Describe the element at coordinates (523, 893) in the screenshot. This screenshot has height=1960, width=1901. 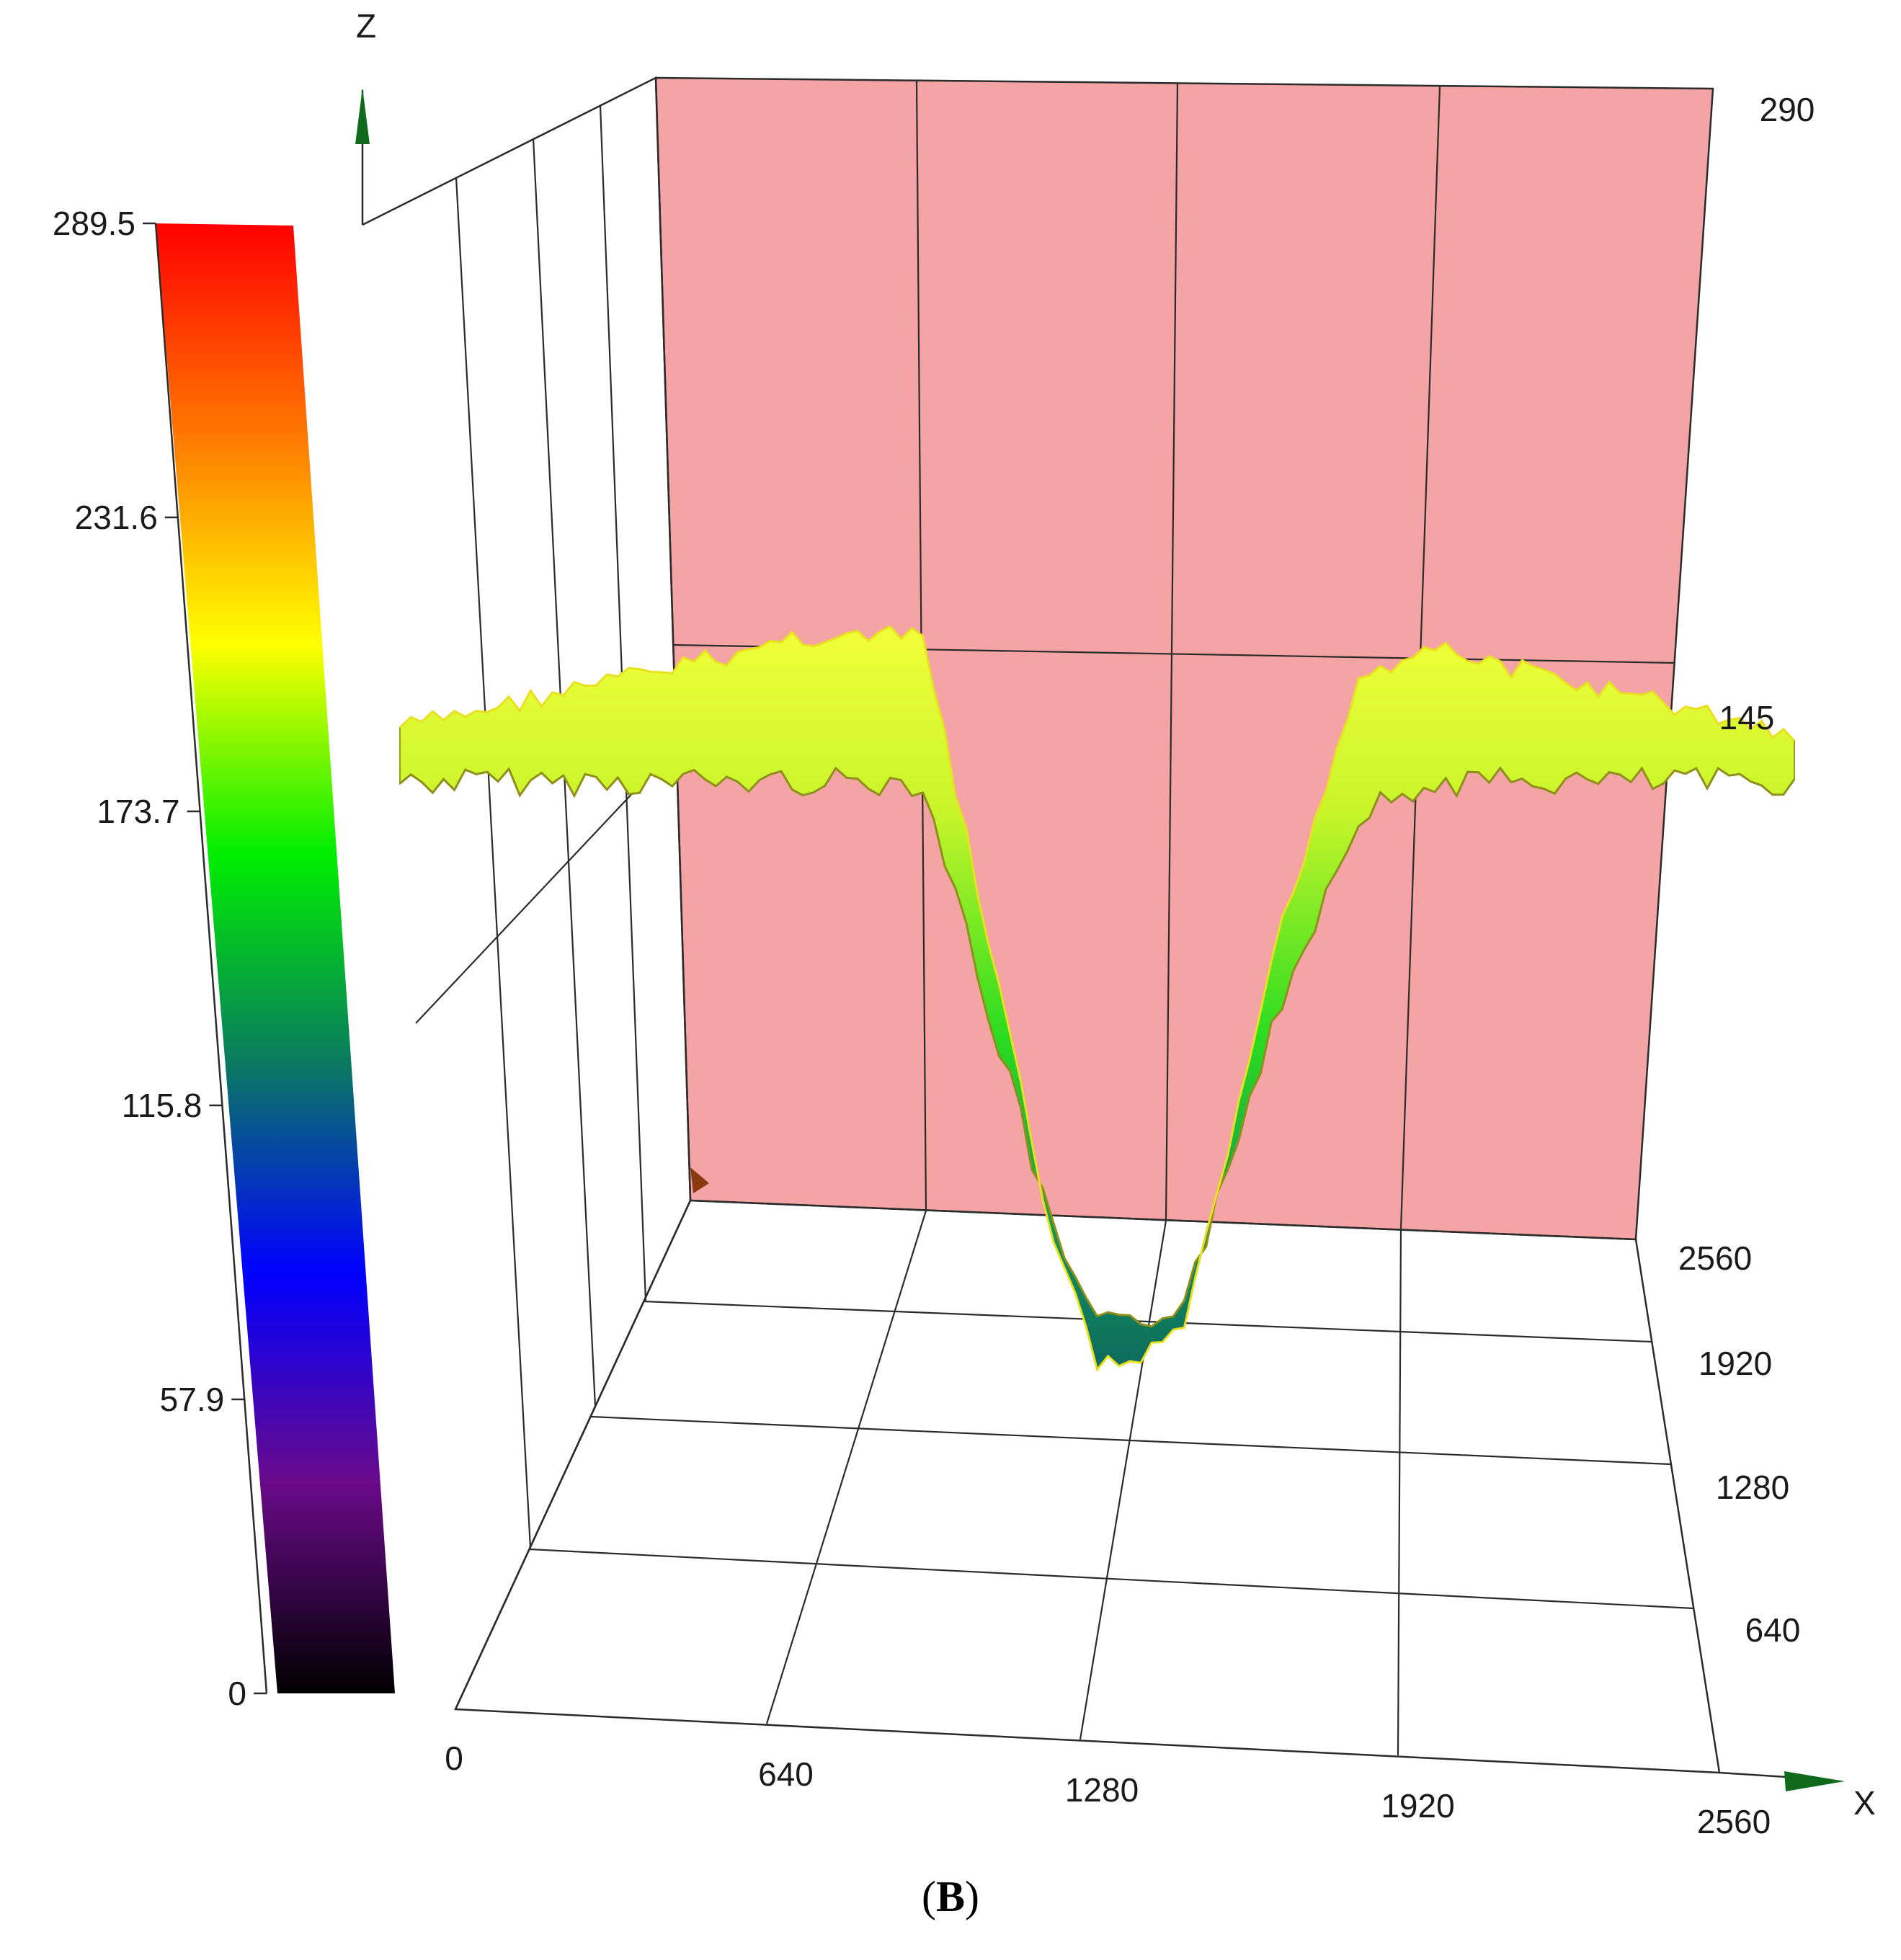
I see `left-wall-grid` at that location.